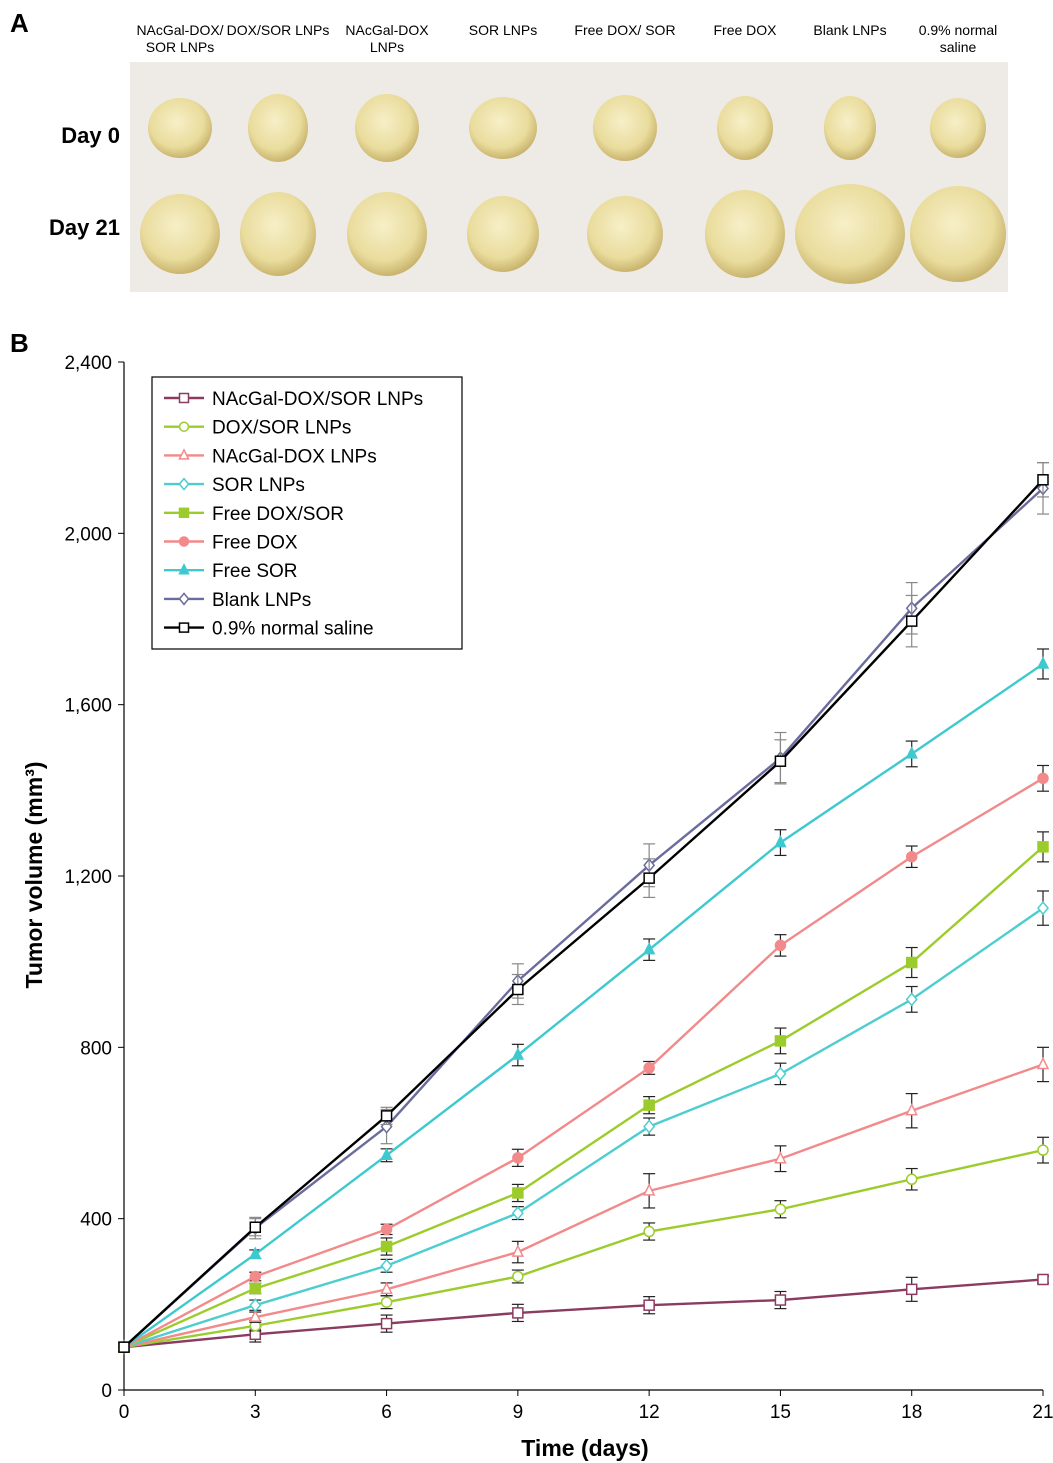 The height and width of the screenshot is (1463, 1053). I want to click on legend-label: Free DOX, so click(255, 543).